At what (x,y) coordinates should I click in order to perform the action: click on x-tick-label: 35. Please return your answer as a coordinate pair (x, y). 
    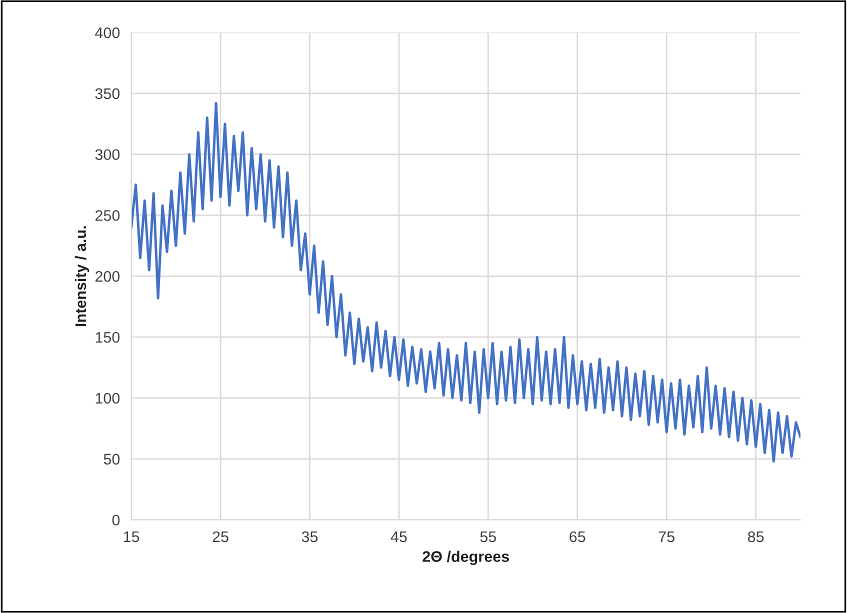
    Looking at the image, I should click on (310, 536).